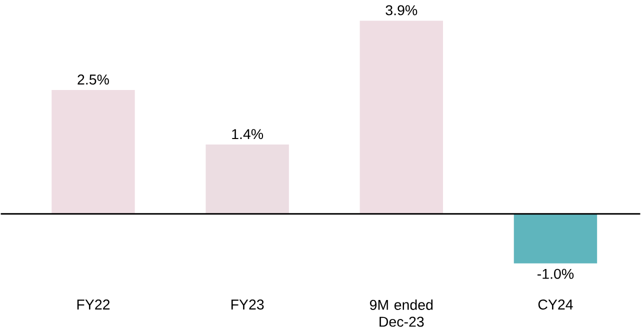 The image size is (641, 332). Describe the element at coordinates (401, 314) in the screenshot. I see `x-tick-label: 9M ended Dec-23` at that location.